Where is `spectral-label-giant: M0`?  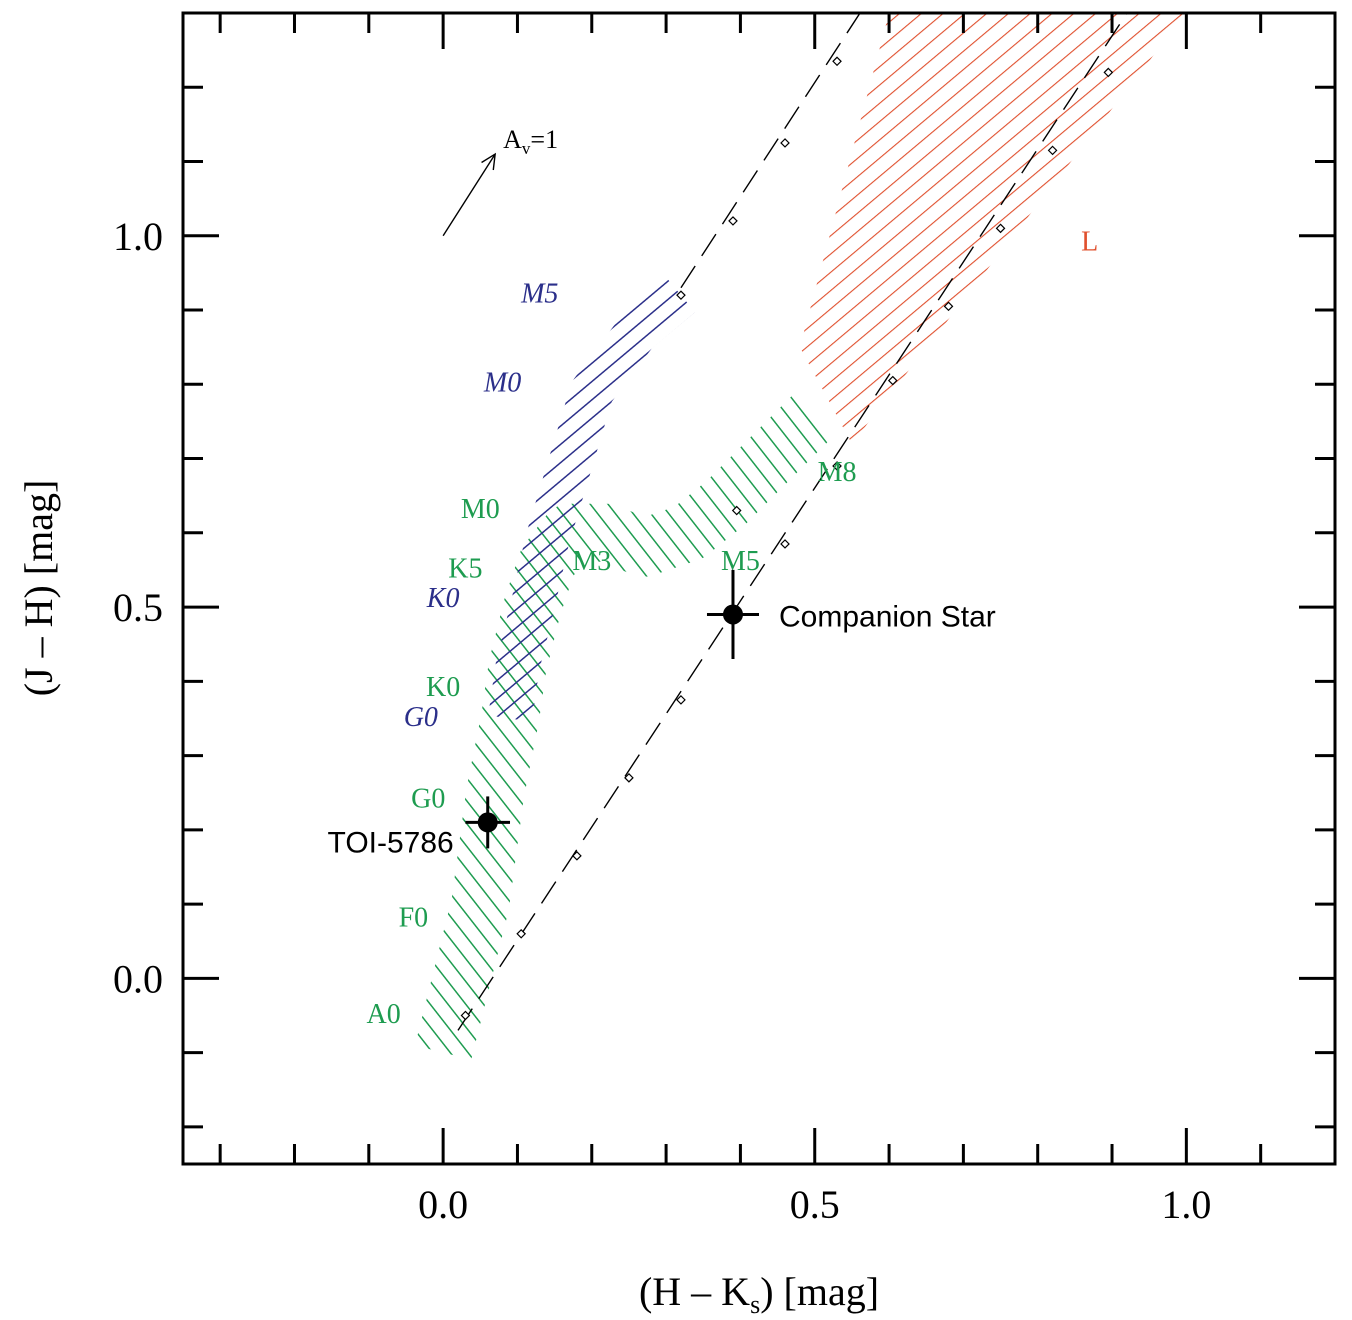 spectral-label-giant: M0 is located at coordinates (502, 383).